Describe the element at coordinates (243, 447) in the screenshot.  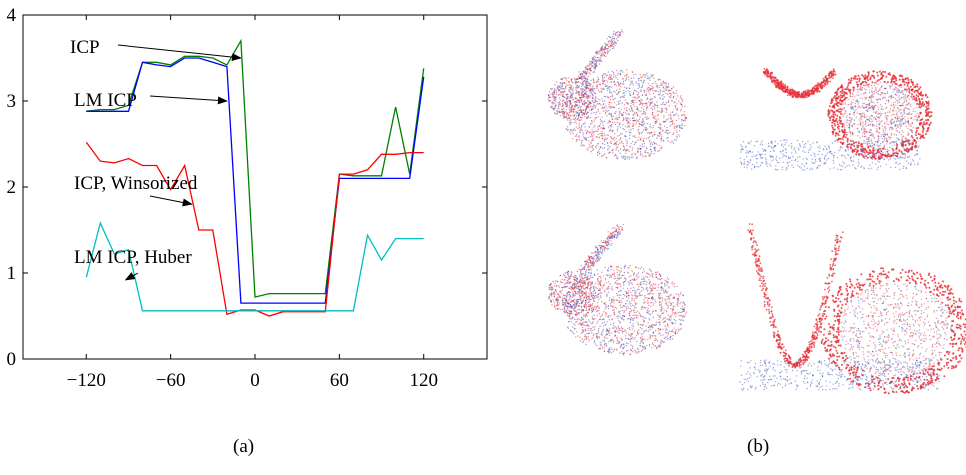
I see `caption-a: (a)` at that location.